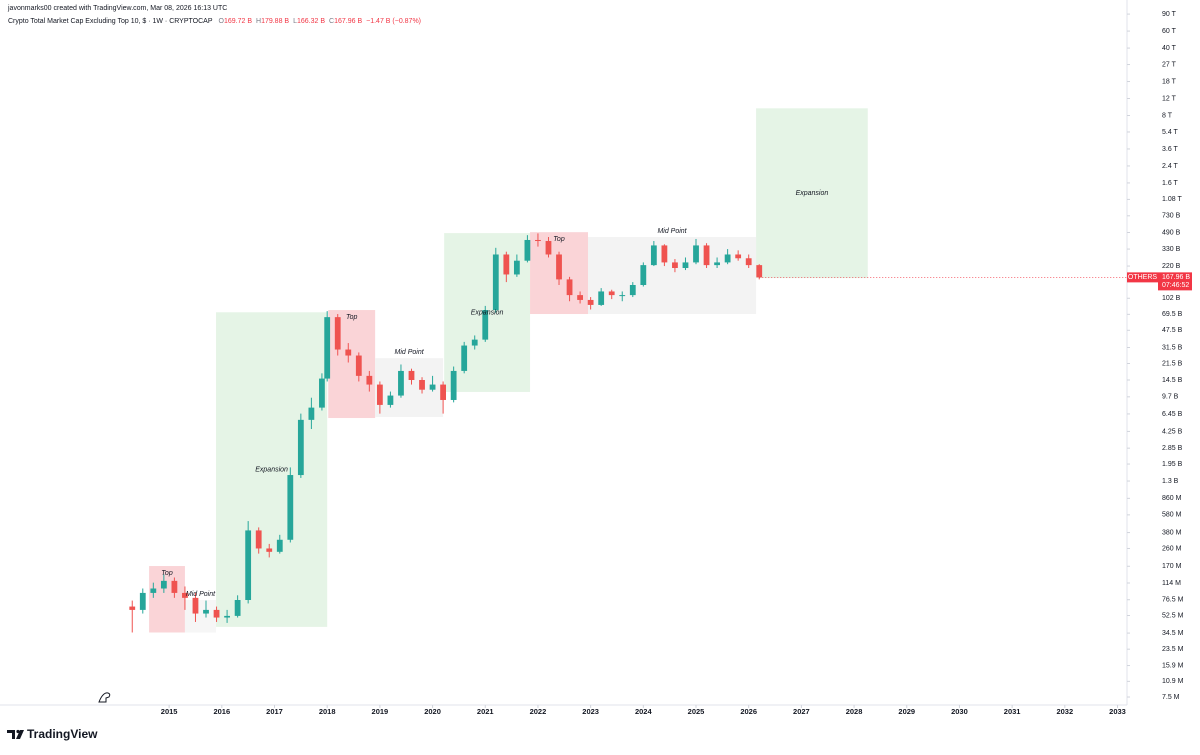  What do you see at coordinates (1167, 115) in the screenshot?
I see `y-tick-label: 8 T` at bounding box center [1167, 115].